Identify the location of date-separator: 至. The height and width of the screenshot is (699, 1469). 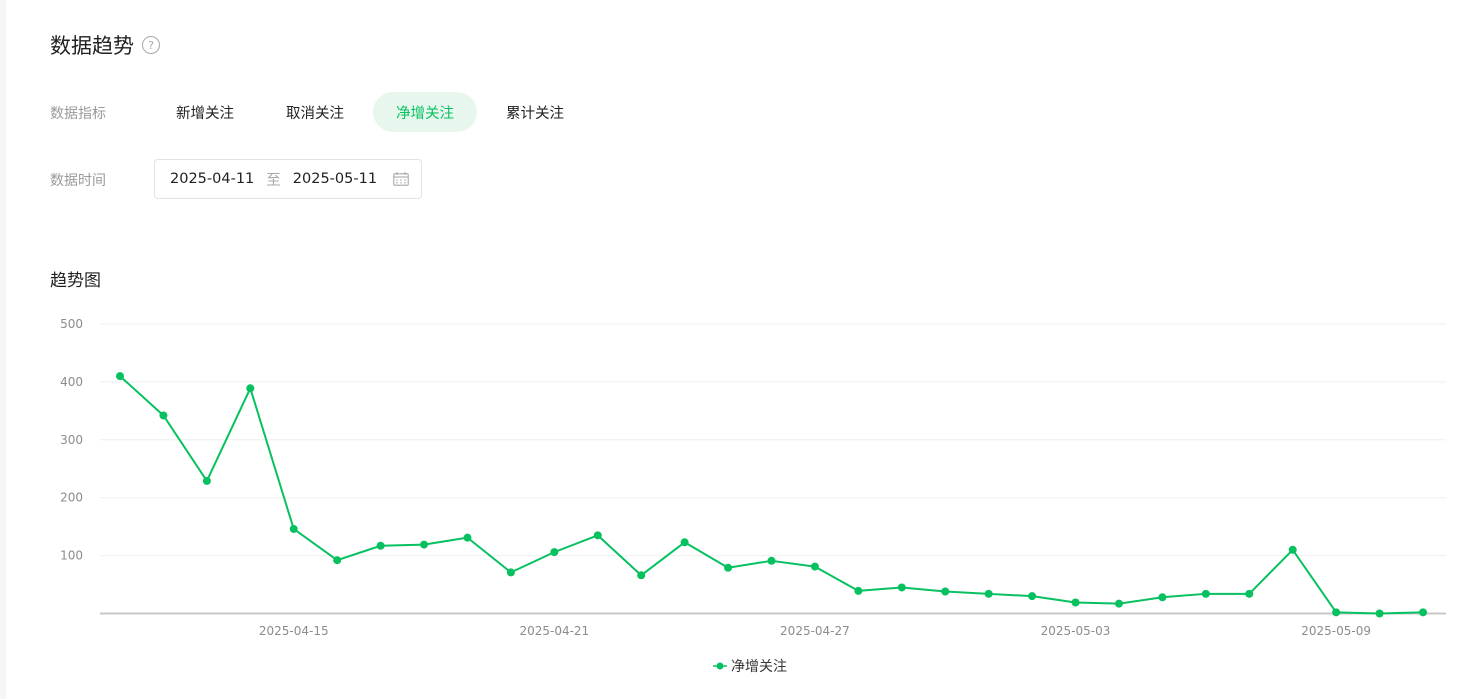
(273, 180).